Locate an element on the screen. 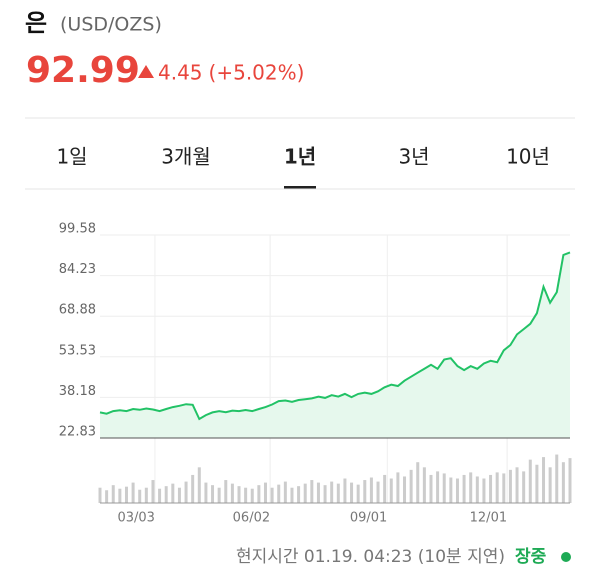 The width and height of the screenshot is (600, 578). tab: 1일 is located at coordinates (71, 157).